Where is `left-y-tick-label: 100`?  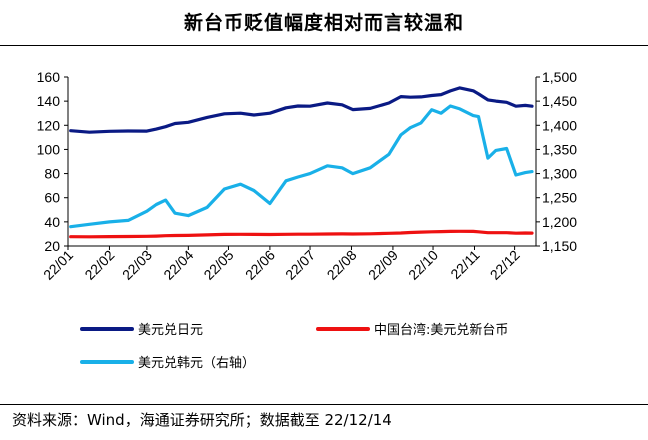
left-y-tick-label: 100 is located at coordinates (49, 149).